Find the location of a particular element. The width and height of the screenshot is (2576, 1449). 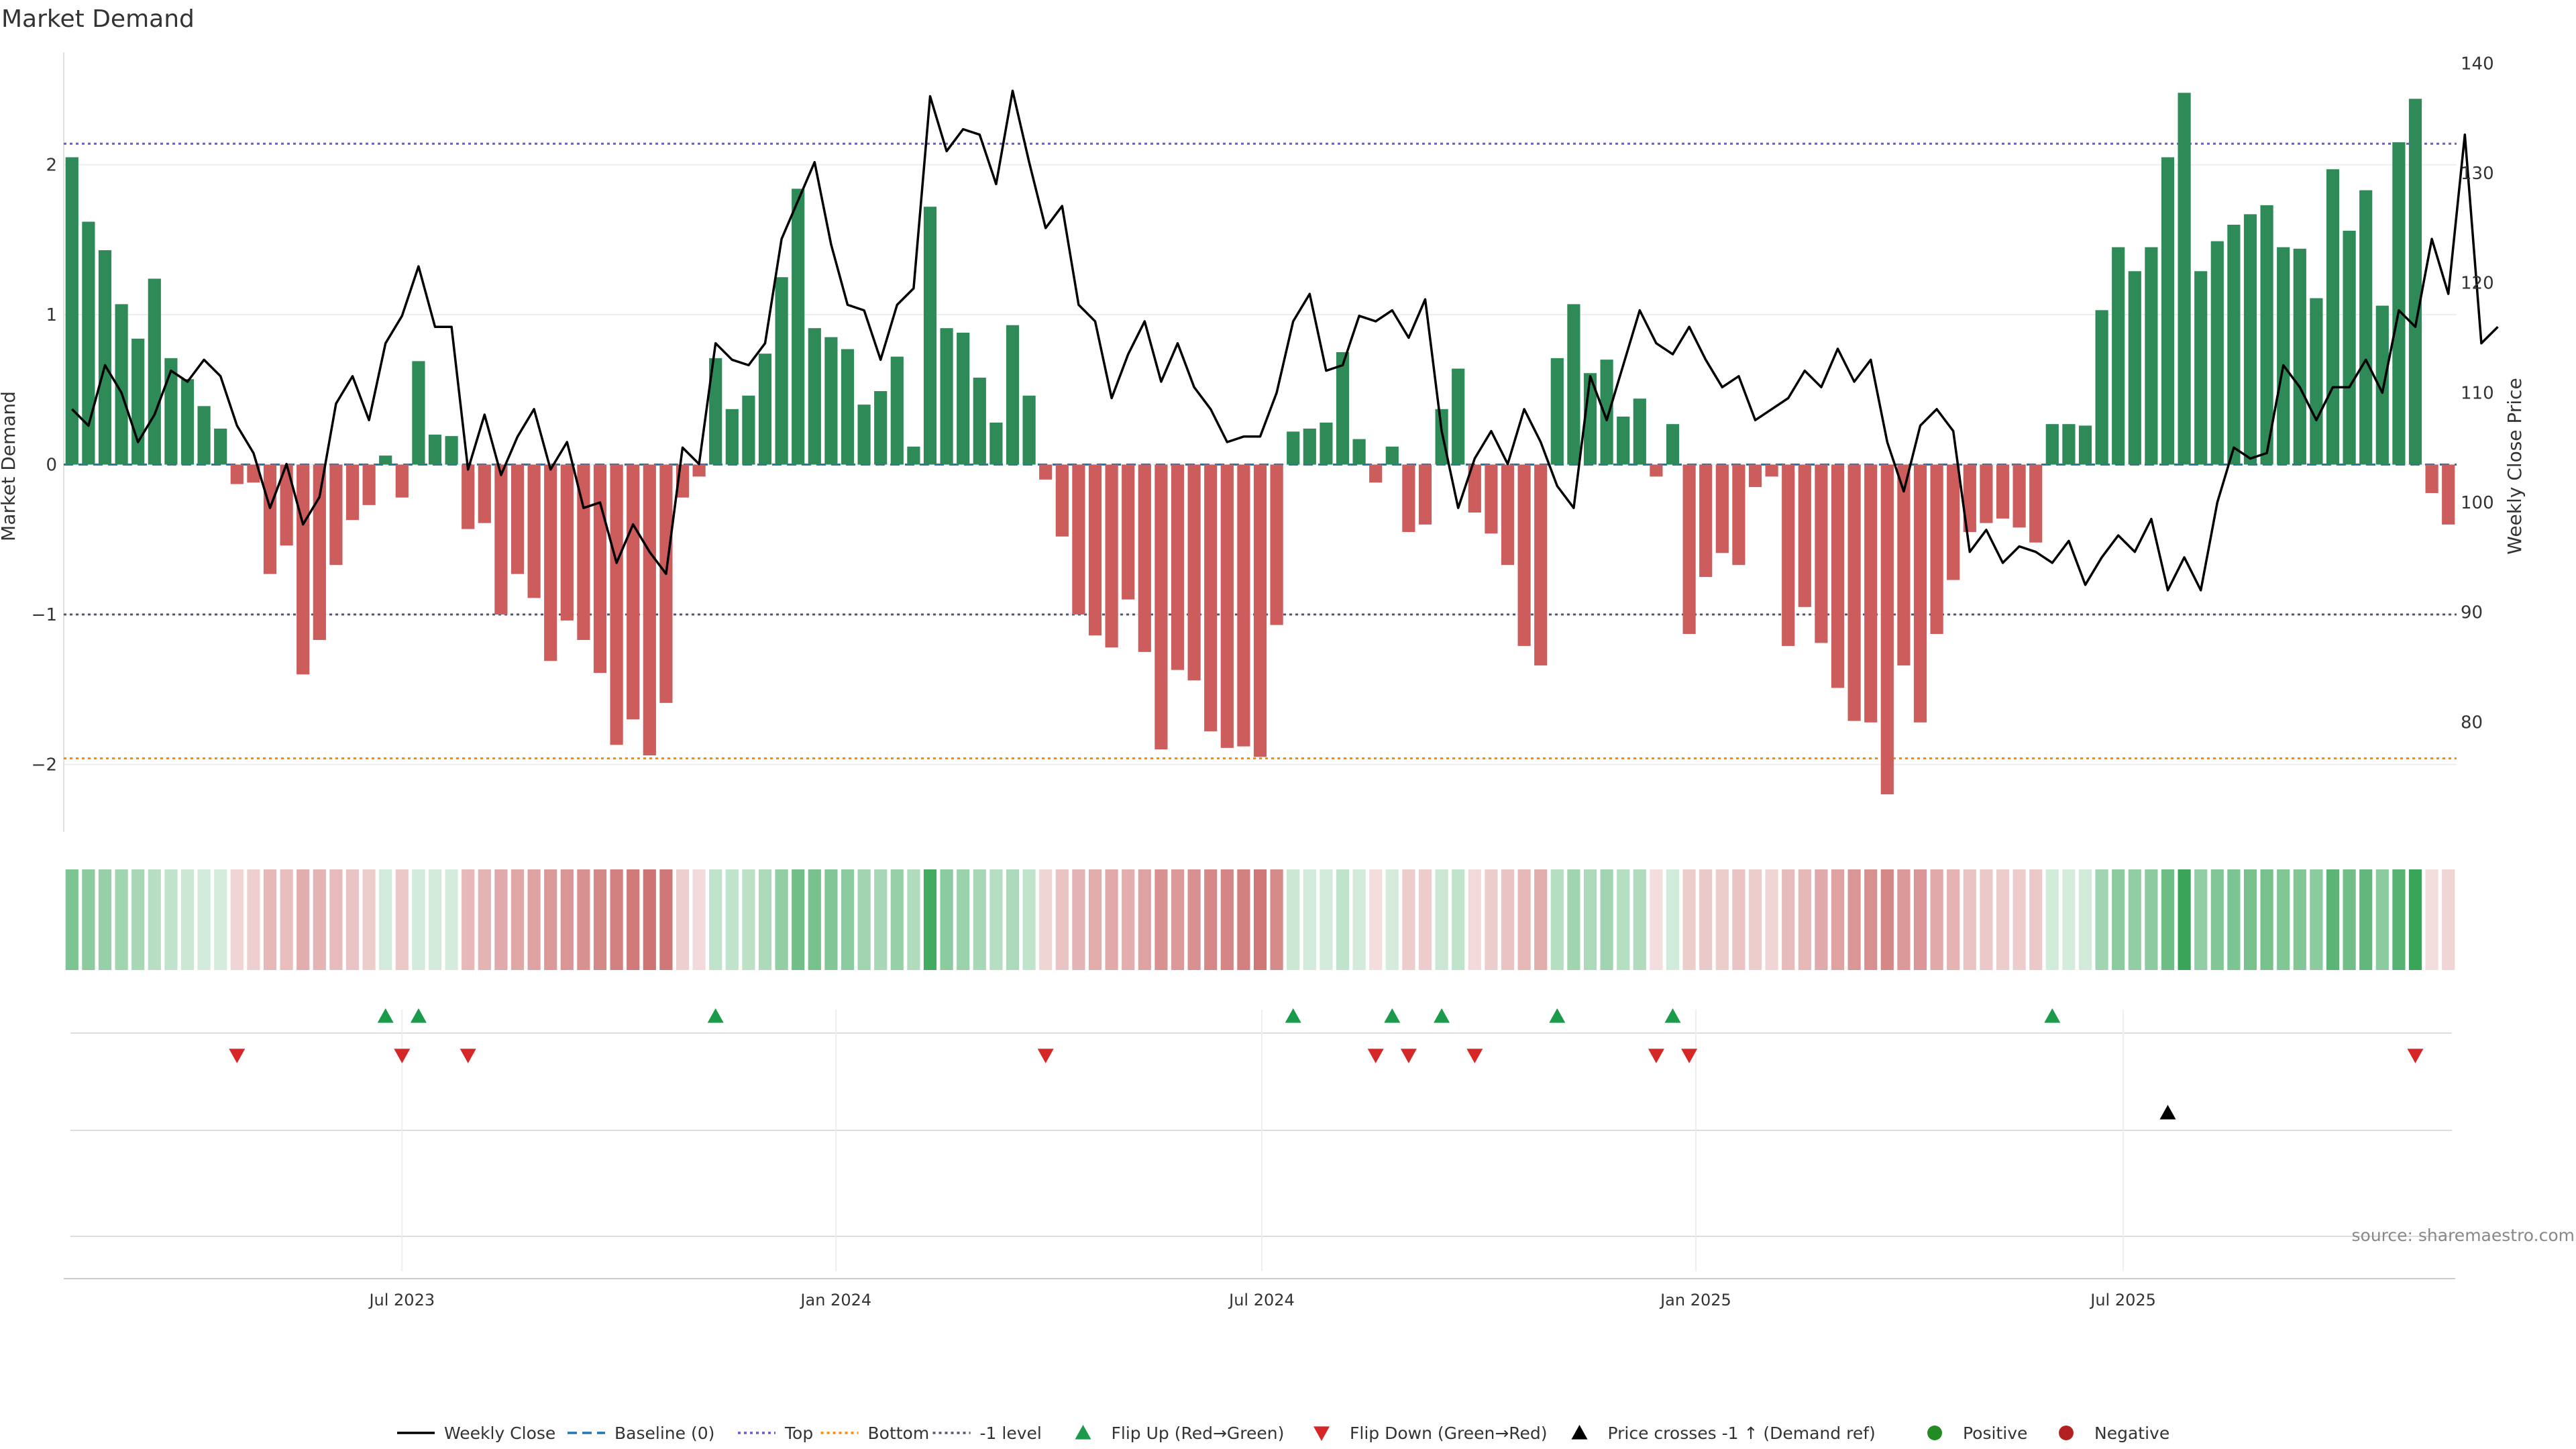

legend-label: Bottom is located at coordinates (899, 1433).